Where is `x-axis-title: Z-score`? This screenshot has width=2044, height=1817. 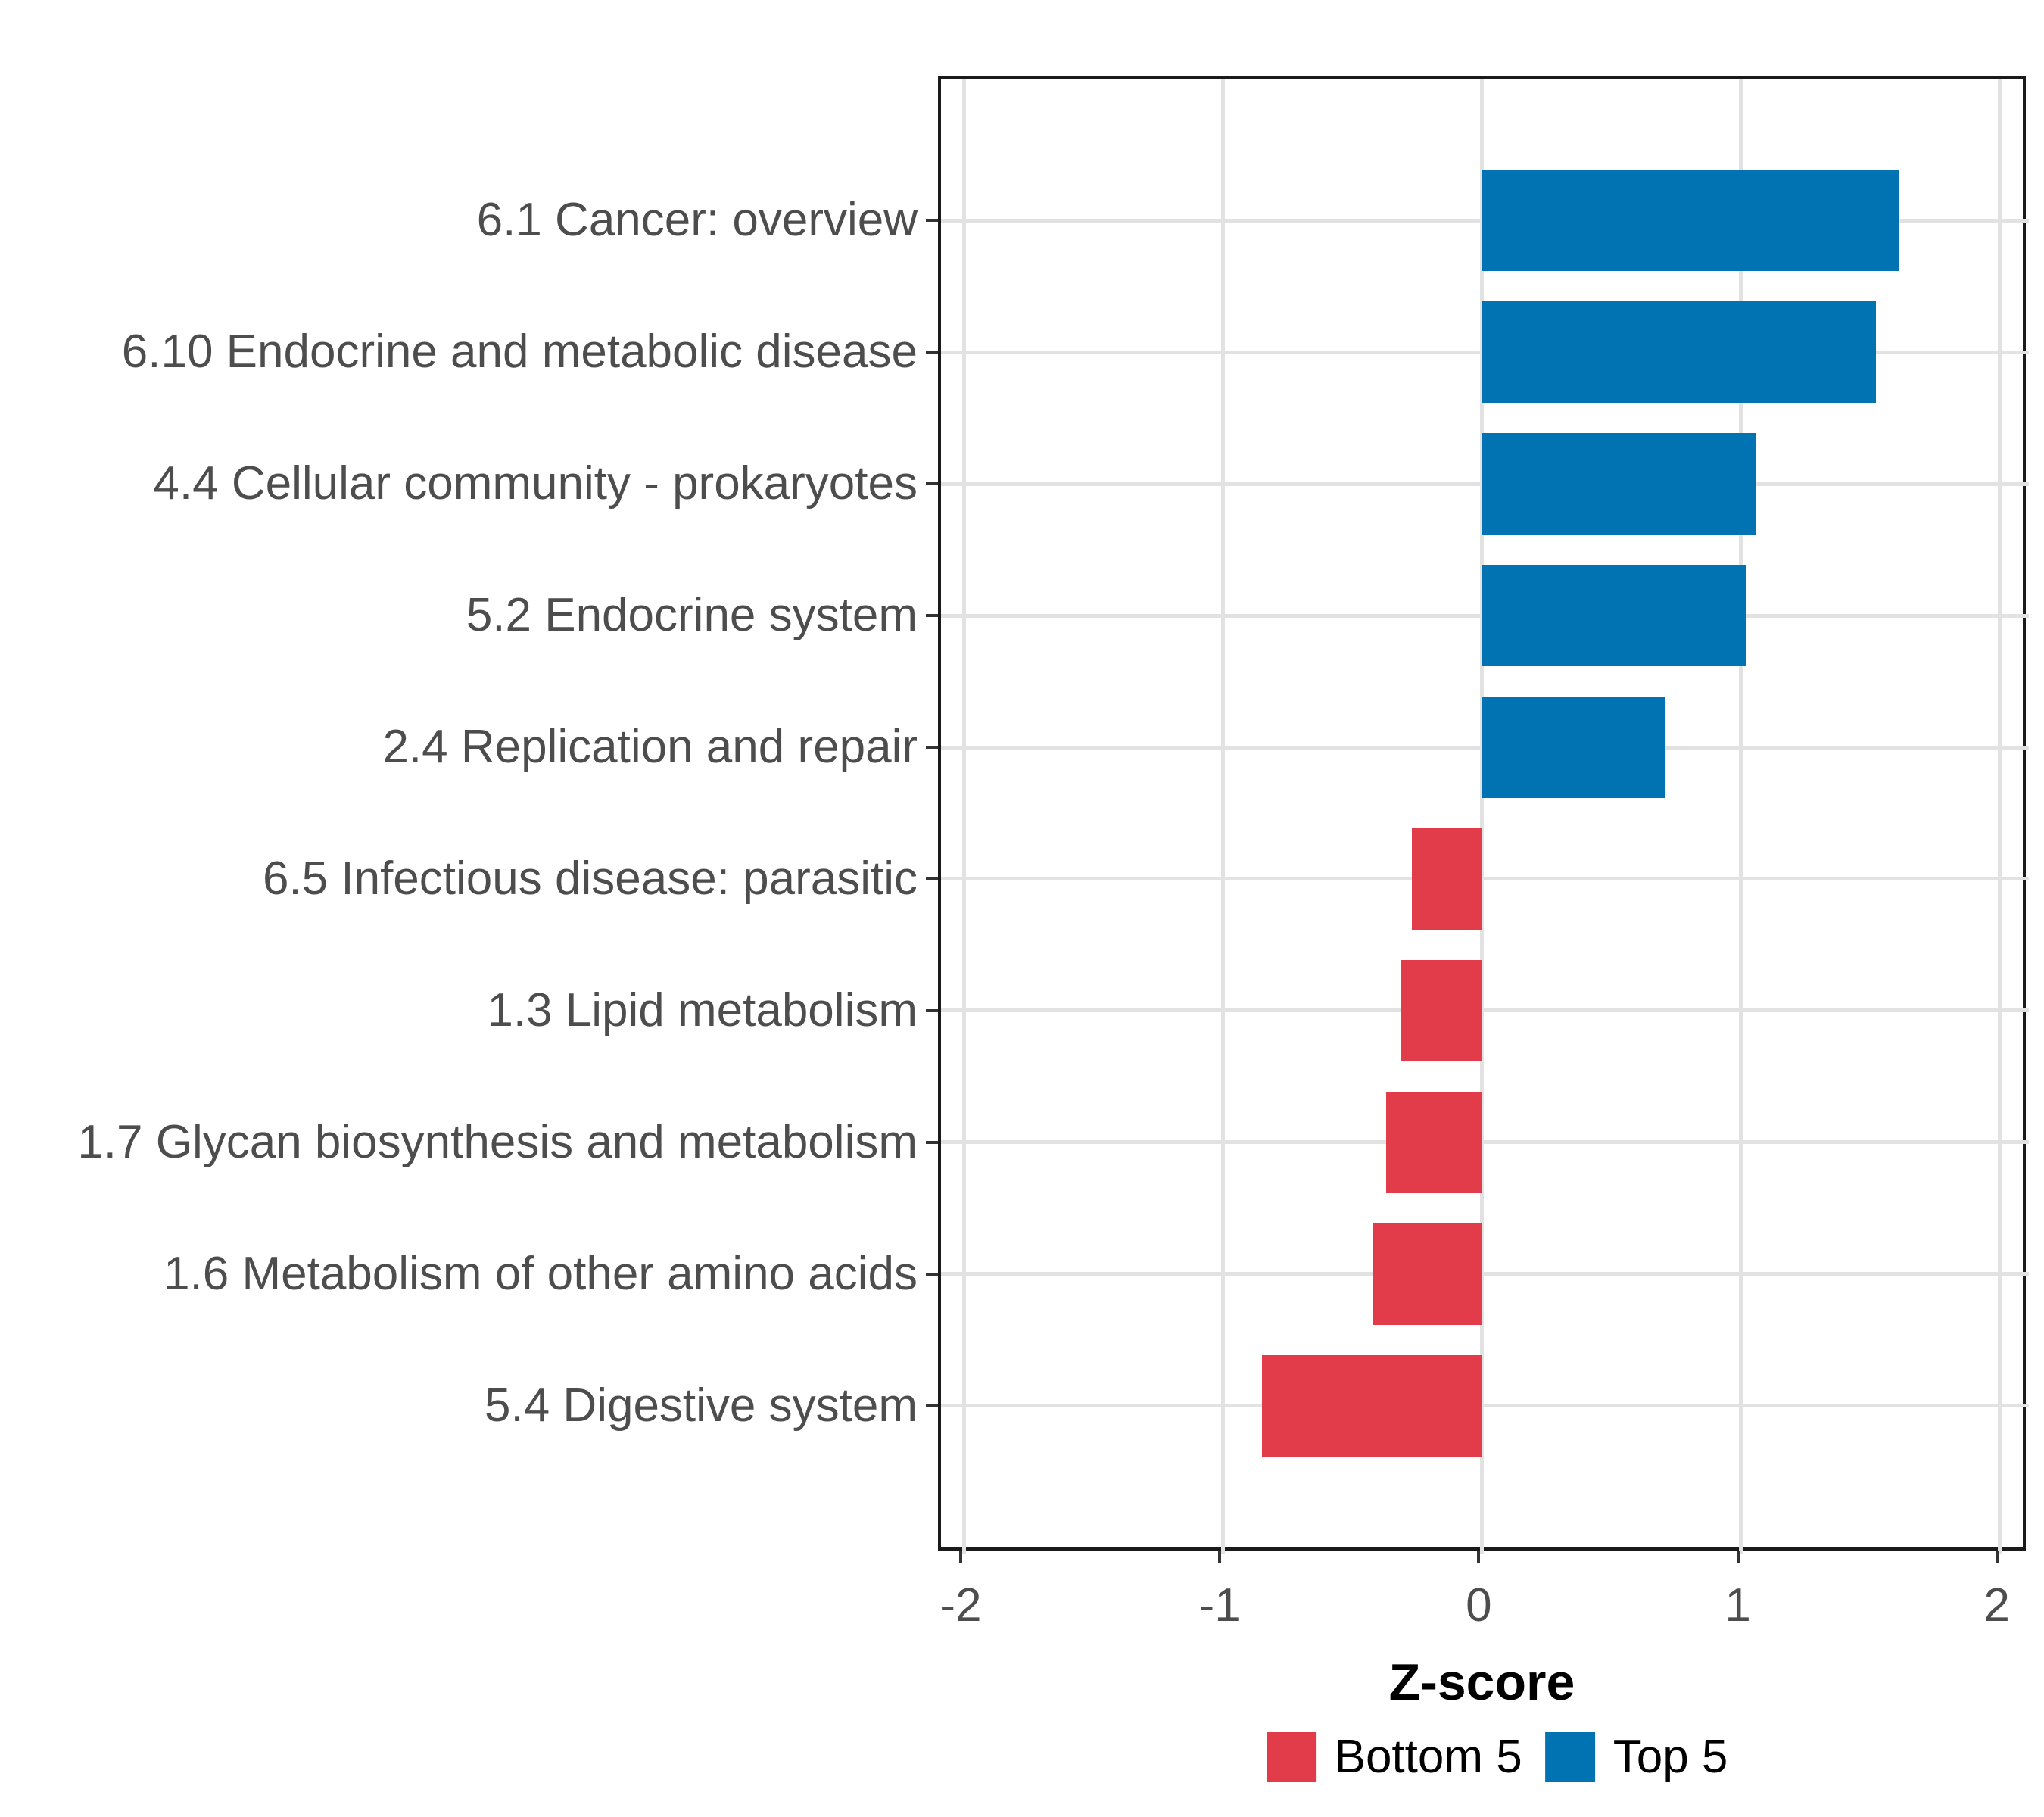 x-axis-title: Z-score is located at coordinates (1481, 1682).